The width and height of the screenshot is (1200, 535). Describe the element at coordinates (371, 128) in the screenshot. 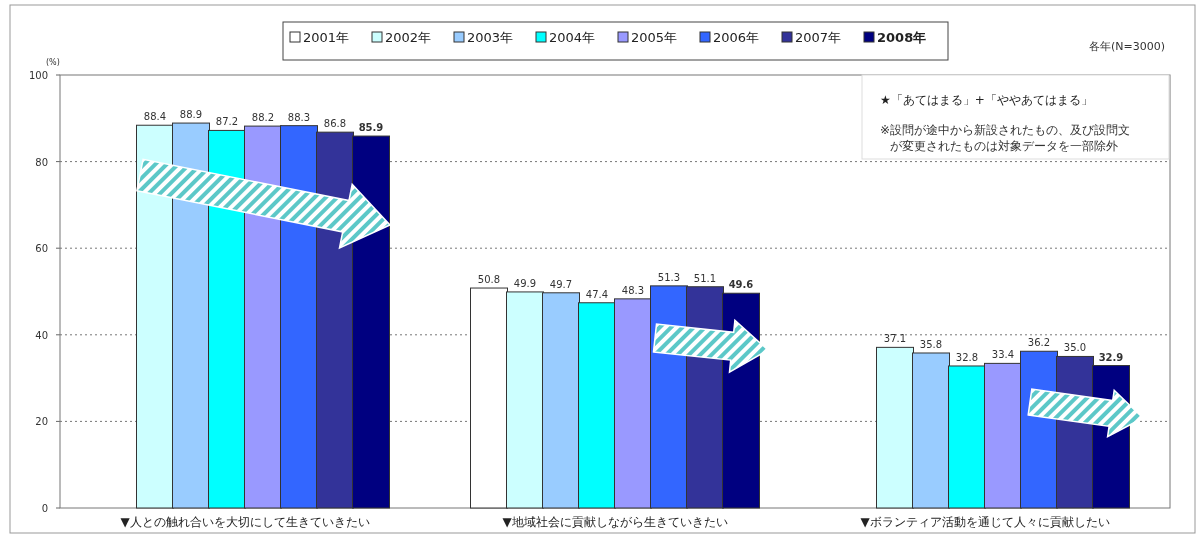

I see `data-label: 85.9` at that location.